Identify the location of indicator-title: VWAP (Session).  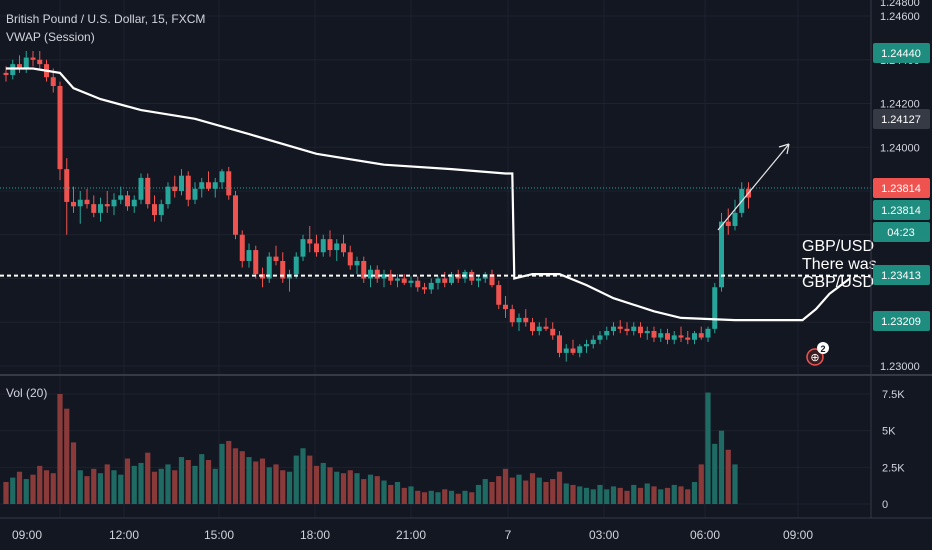
(50, 37).